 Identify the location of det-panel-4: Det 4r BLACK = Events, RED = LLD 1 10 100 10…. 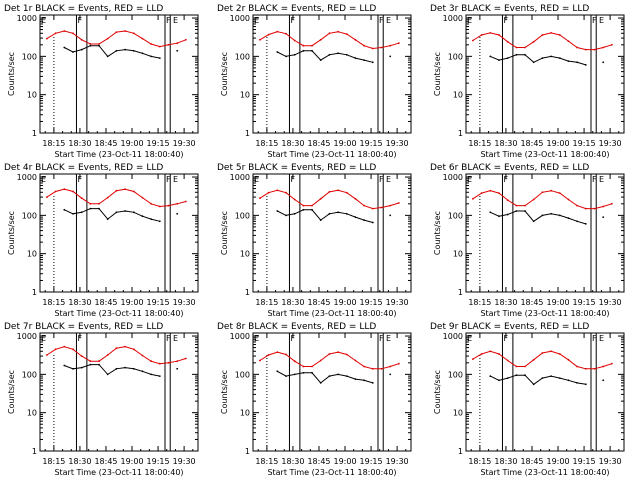
(101, 240).